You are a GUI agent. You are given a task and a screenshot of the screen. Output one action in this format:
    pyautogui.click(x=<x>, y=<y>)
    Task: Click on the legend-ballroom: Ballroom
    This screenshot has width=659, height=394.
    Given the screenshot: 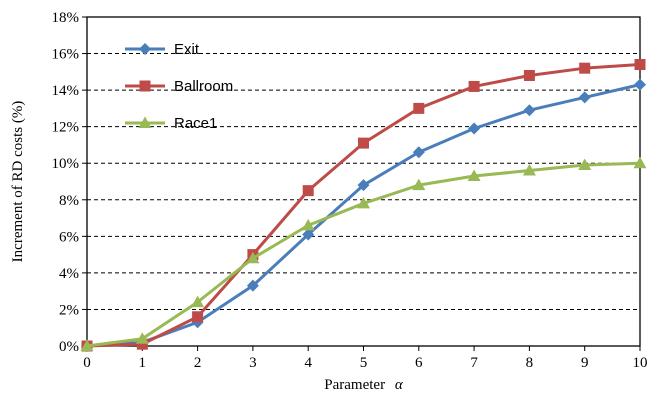 What is the action you would take?
    pyautogui.click(x=179, y=86)
    